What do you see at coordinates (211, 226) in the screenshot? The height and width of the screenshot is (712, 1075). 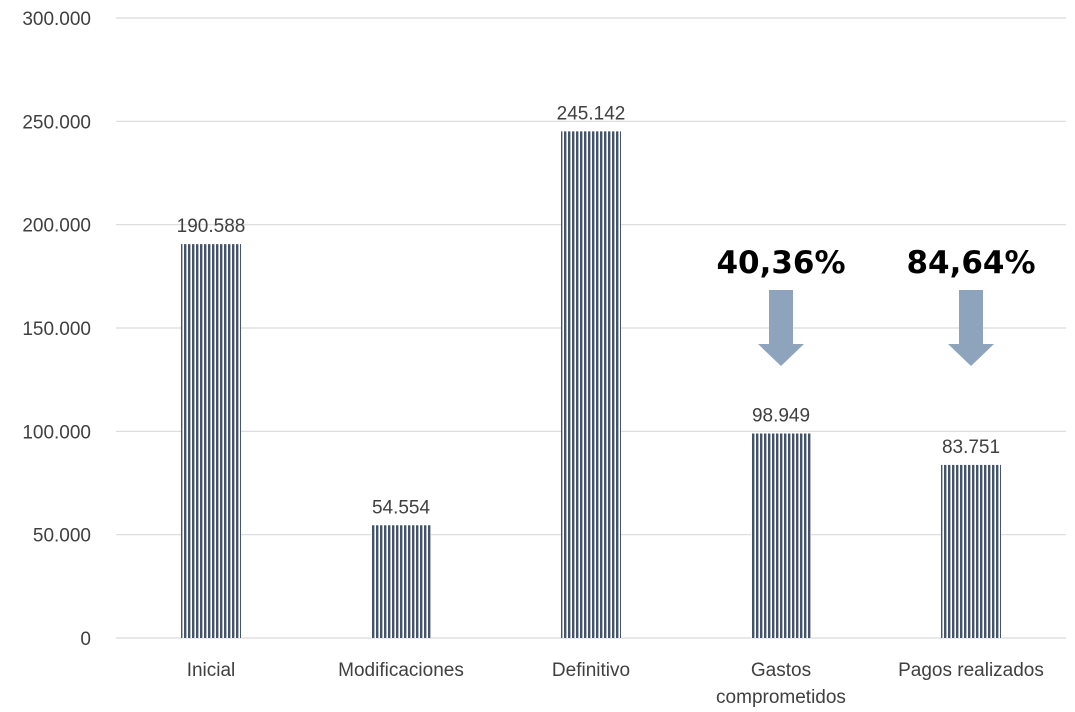 I see `data-label: 190.588` at bounding box center [211, 226].